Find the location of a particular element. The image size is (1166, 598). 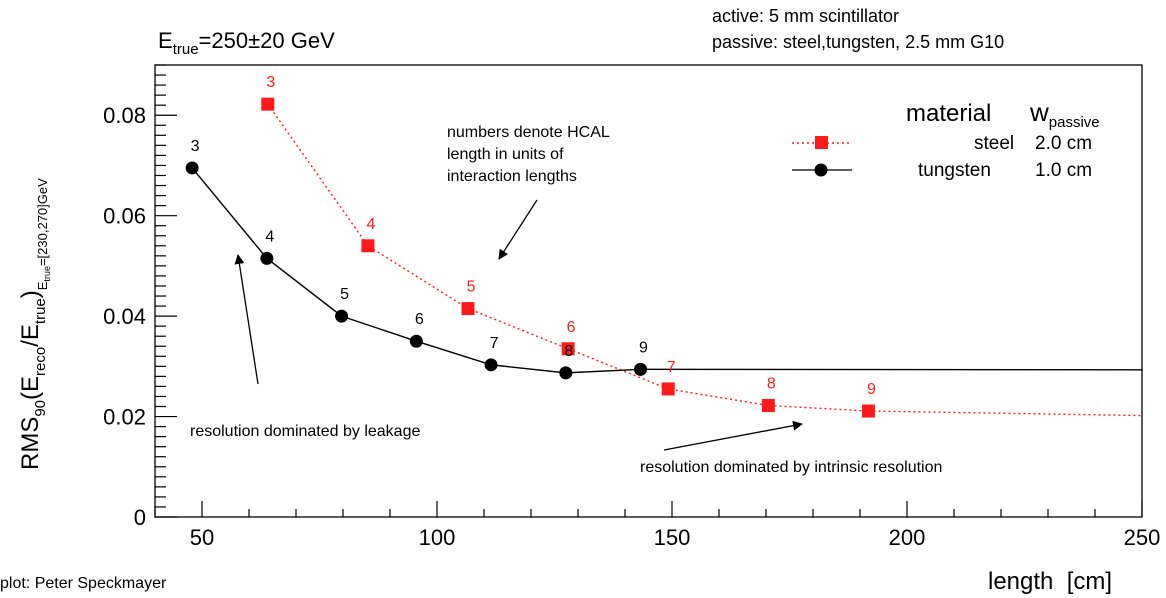

point-label-steel: 5 is located at coordinates (471, 287).